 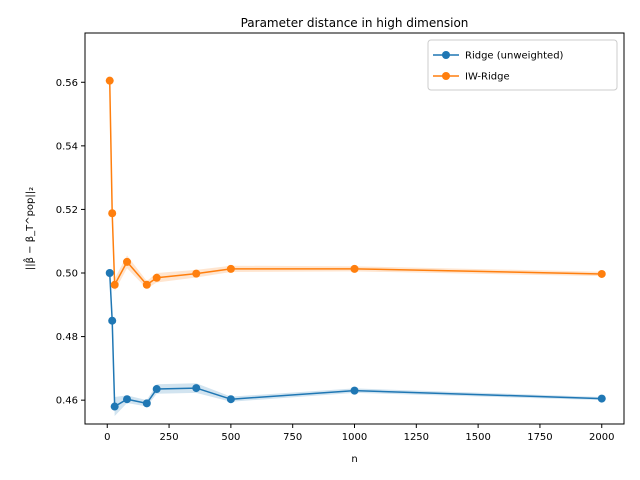 I want to click on x-tick-label-4: 1000, so click(x=354, y=437).